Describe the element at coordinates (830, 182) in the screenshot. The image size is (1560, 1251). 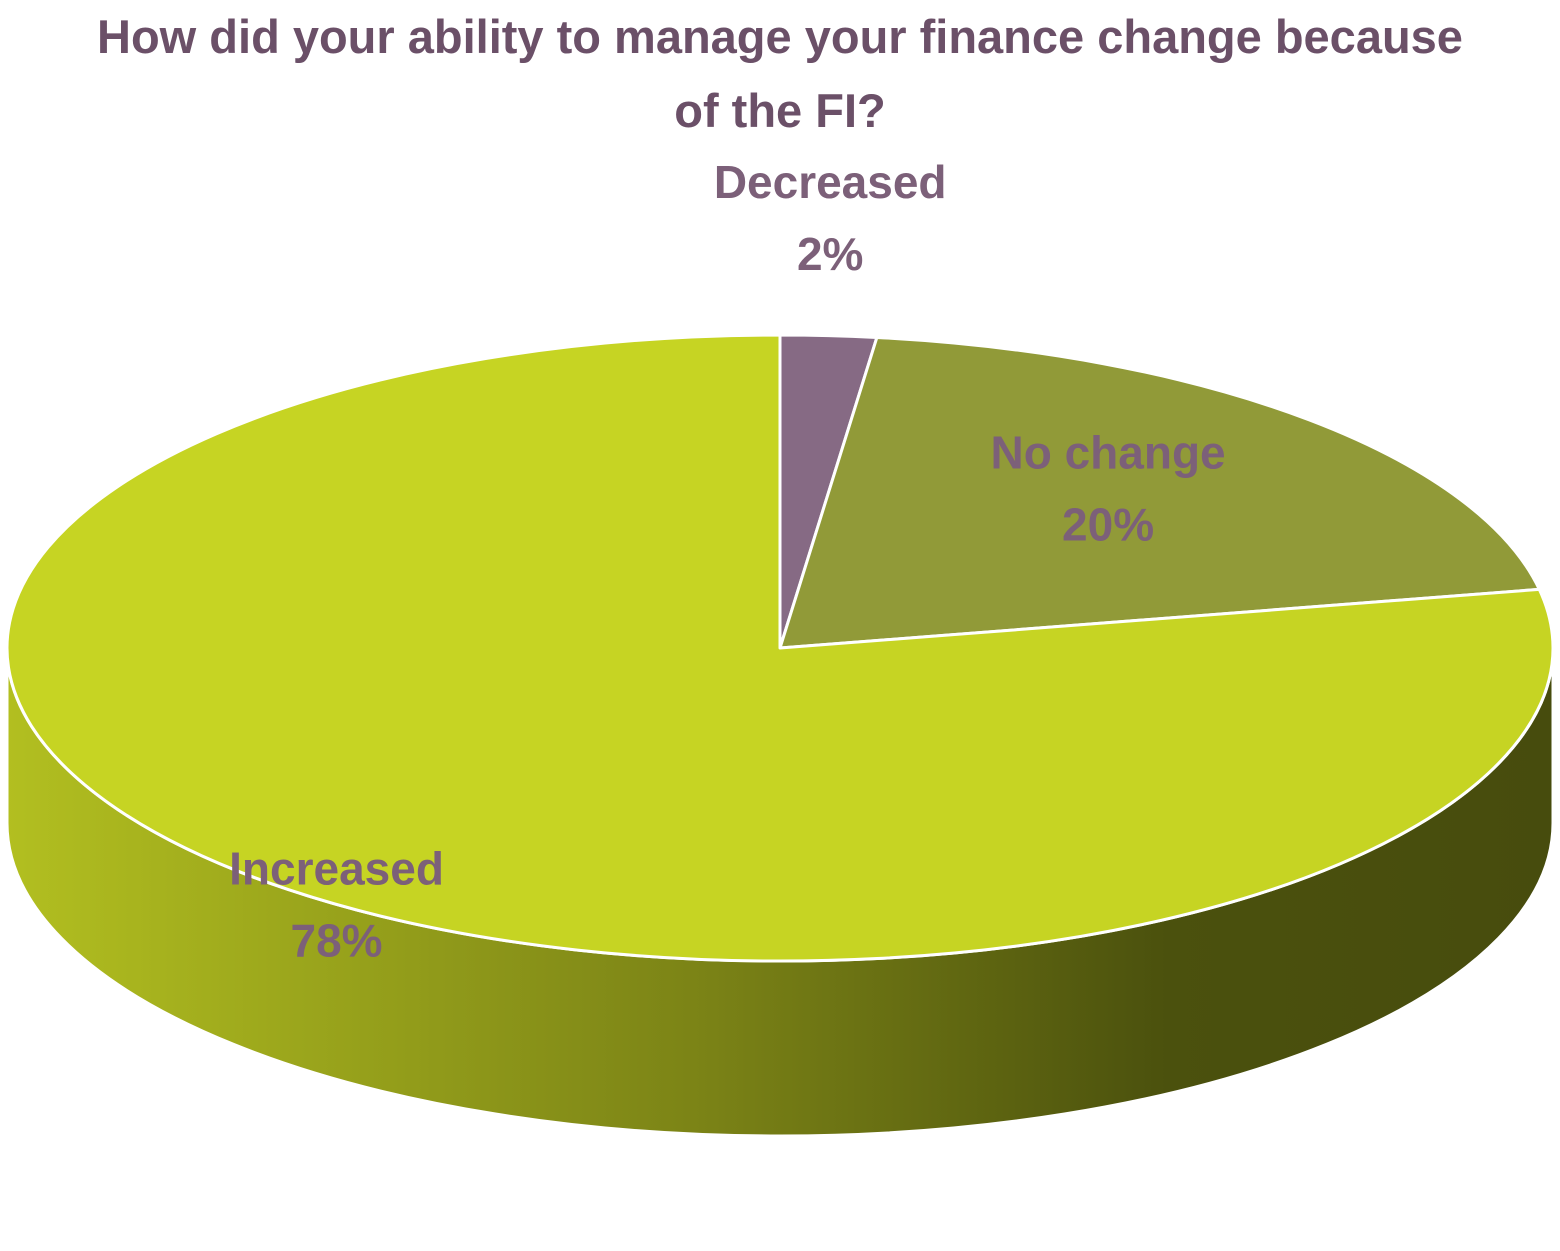
I see `slice-label: Decreased` at that location.